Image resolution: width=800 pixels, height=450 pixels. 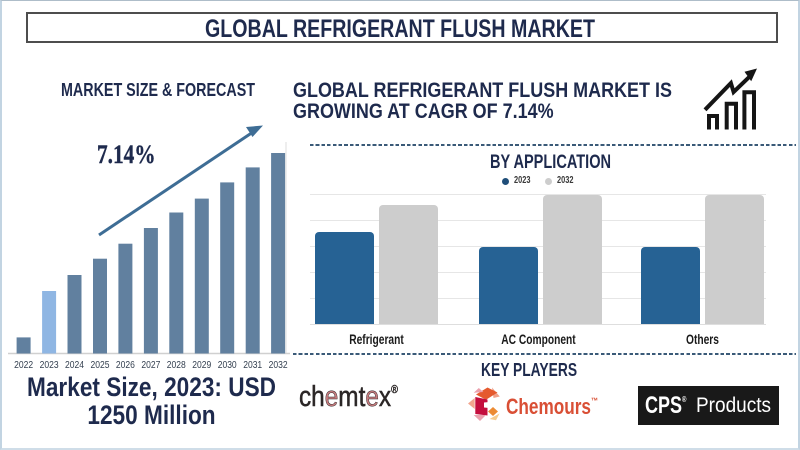 What do you see at coordinates (227, 365) in the screenshot?
I see `svg-text: 2030` at bounding box center [227, 365].